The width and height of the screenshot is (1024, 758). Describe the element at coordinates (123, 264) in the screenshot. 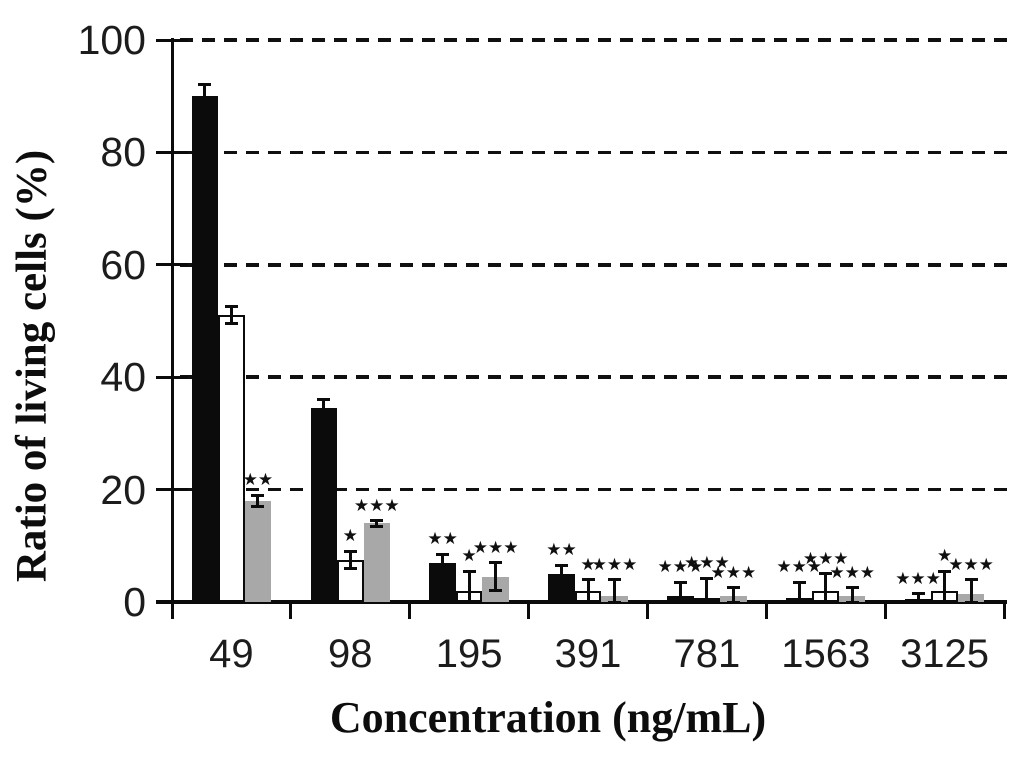

I see `y-tick-label: 60` at that location.